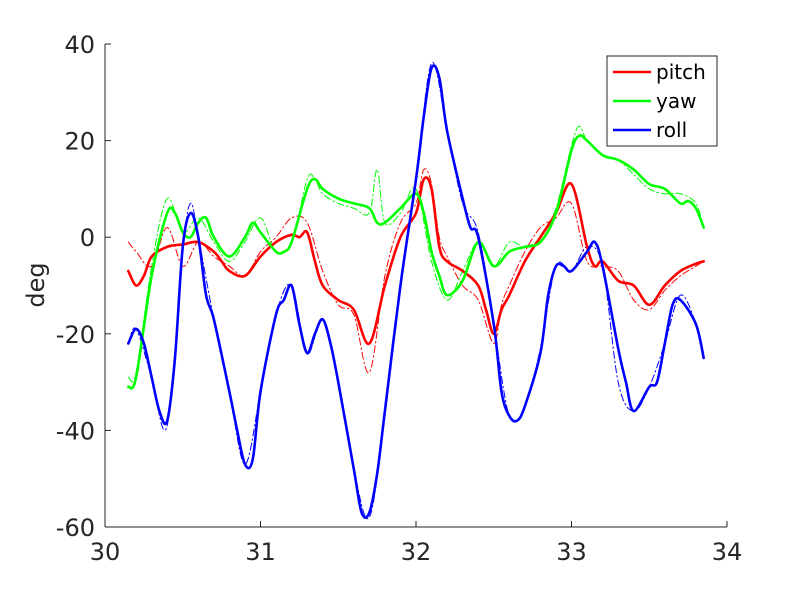 The image size is (804, 593). Describe the element at coordinates (87, 238) in the screenshot. I see `y-tick-label: 0` at that location.